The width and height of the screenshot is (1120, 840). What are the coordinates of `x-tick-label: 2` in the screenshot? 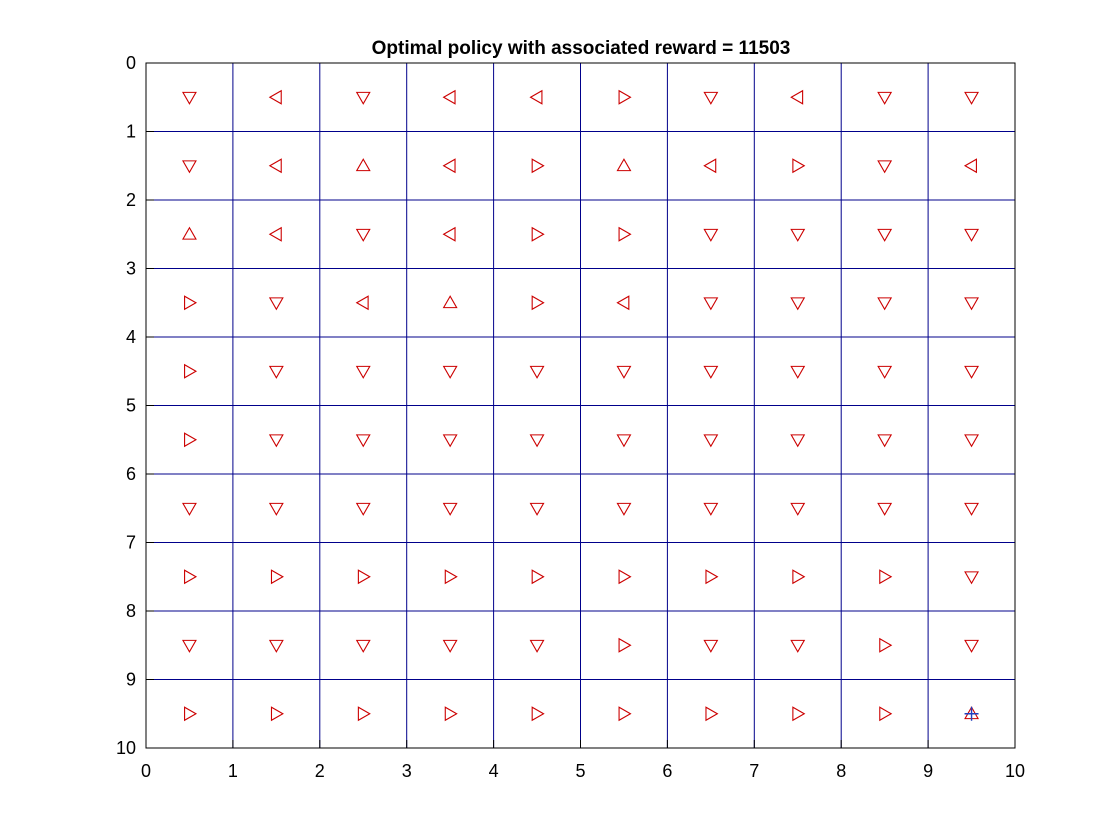 It's located at (320, 771).